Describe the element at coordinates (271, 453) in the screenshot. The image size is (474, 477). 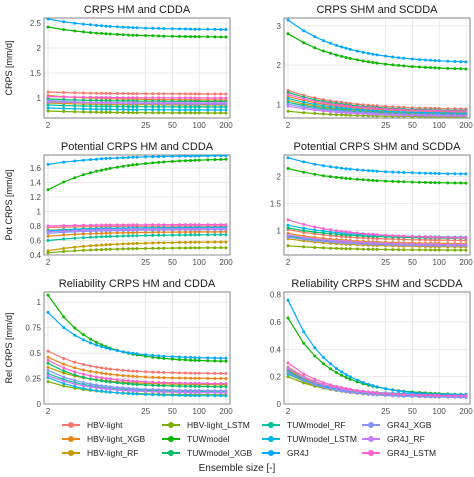
I see `legend-swatch` at that location.